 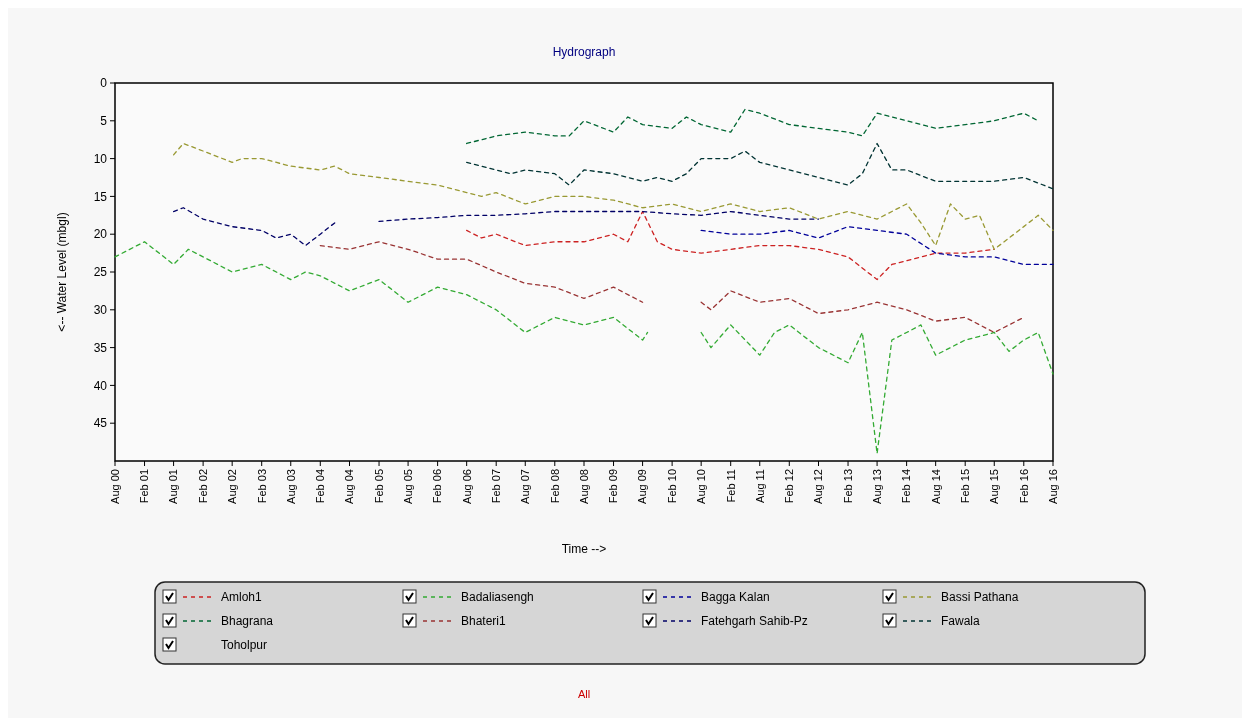 I want to click on x-tick-label: Feb 09, so click(x=613, y=486).